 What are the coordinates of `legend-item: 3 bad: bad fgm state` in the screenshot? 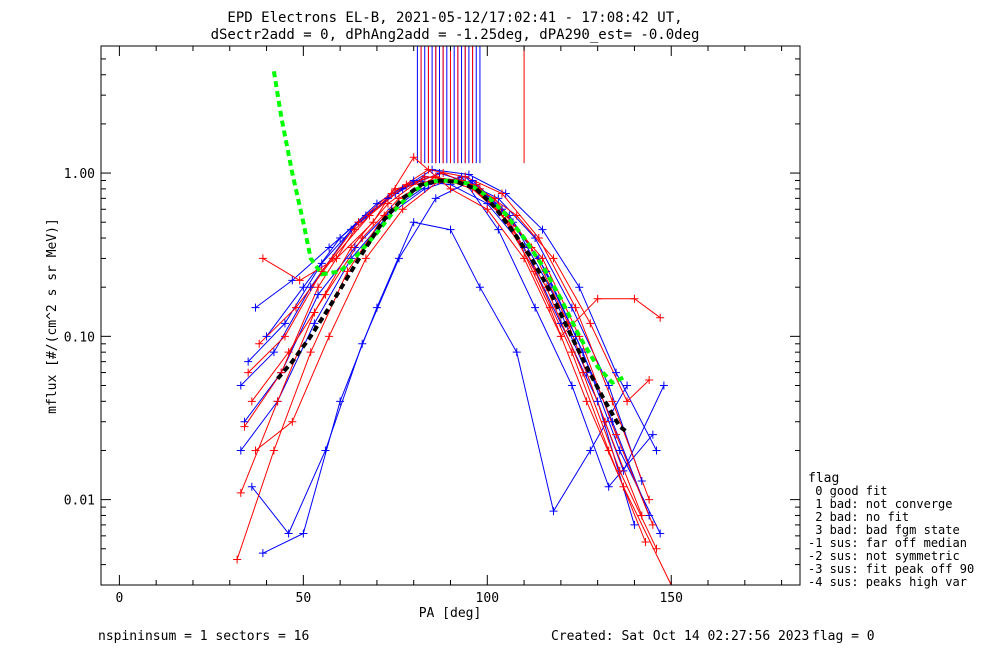 It's located at (884, 530).